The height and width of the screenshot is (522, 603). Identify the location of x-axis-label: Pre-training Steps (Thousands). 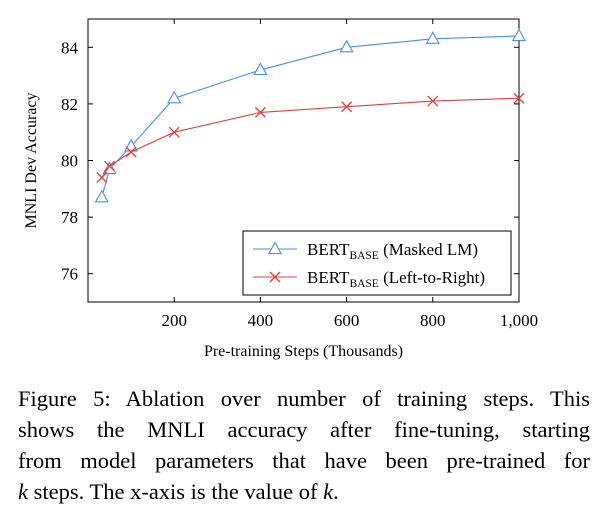
(303, 351).